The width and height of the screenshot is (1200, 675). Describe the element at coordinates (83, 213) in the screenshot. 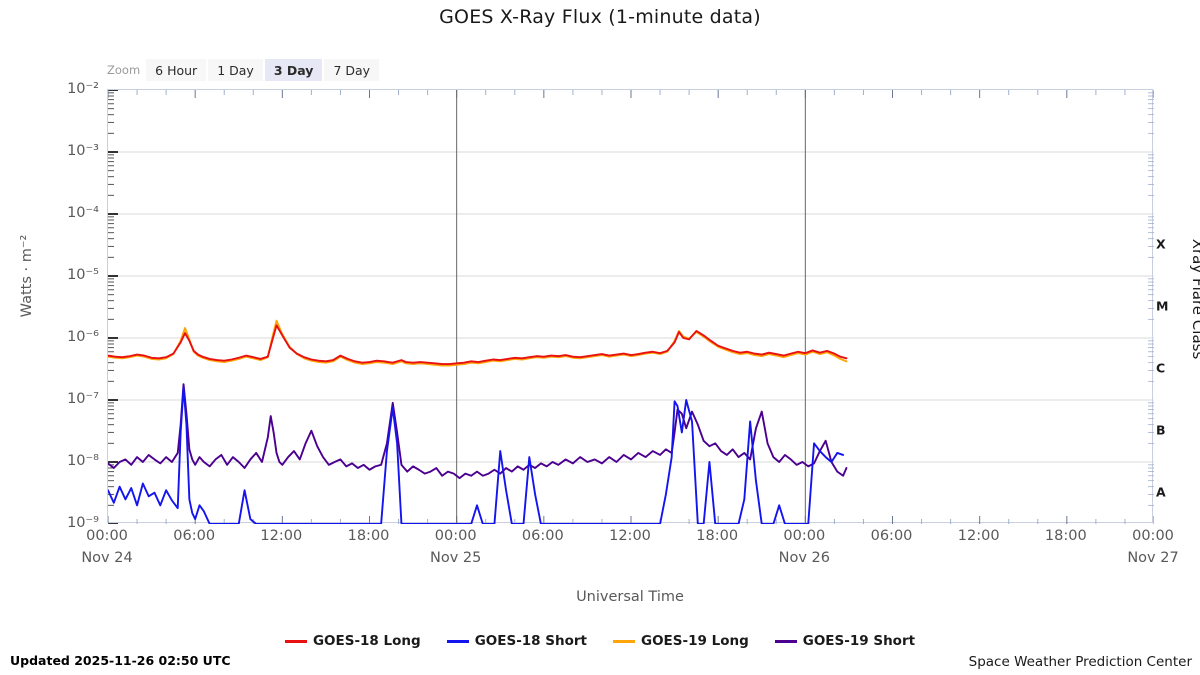

I see `y-axis-tick-label: 10⁻⁴` at that location.